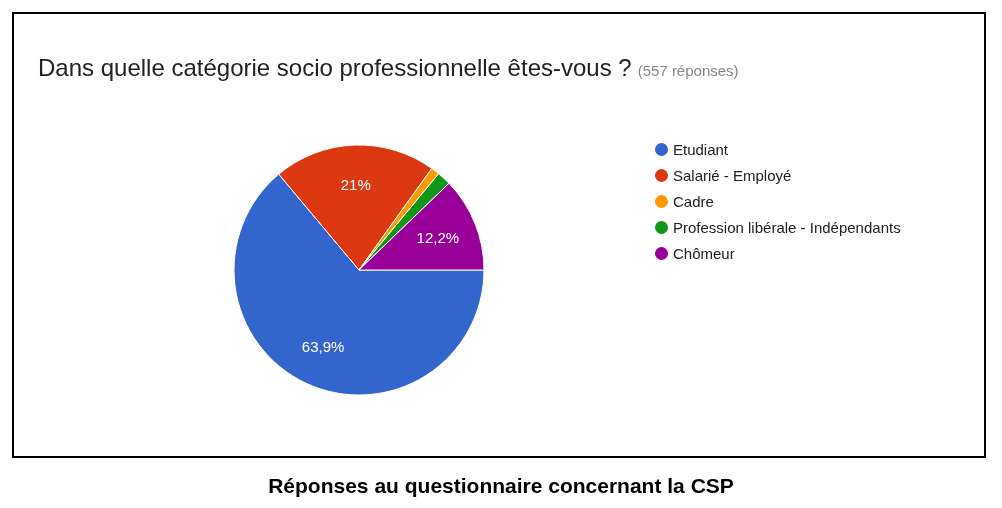  I want to click on legend-label: Chômeur, so click(704, 253).